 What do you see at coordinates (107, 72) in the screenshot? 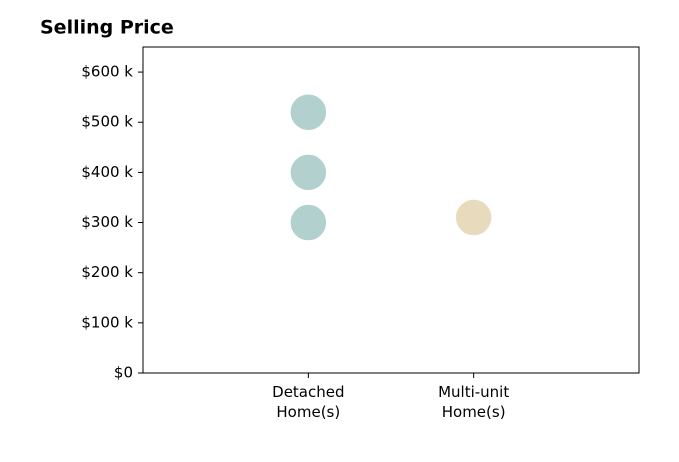
I see `y-tick-label: $600 k` at bounding box center [107, 72].